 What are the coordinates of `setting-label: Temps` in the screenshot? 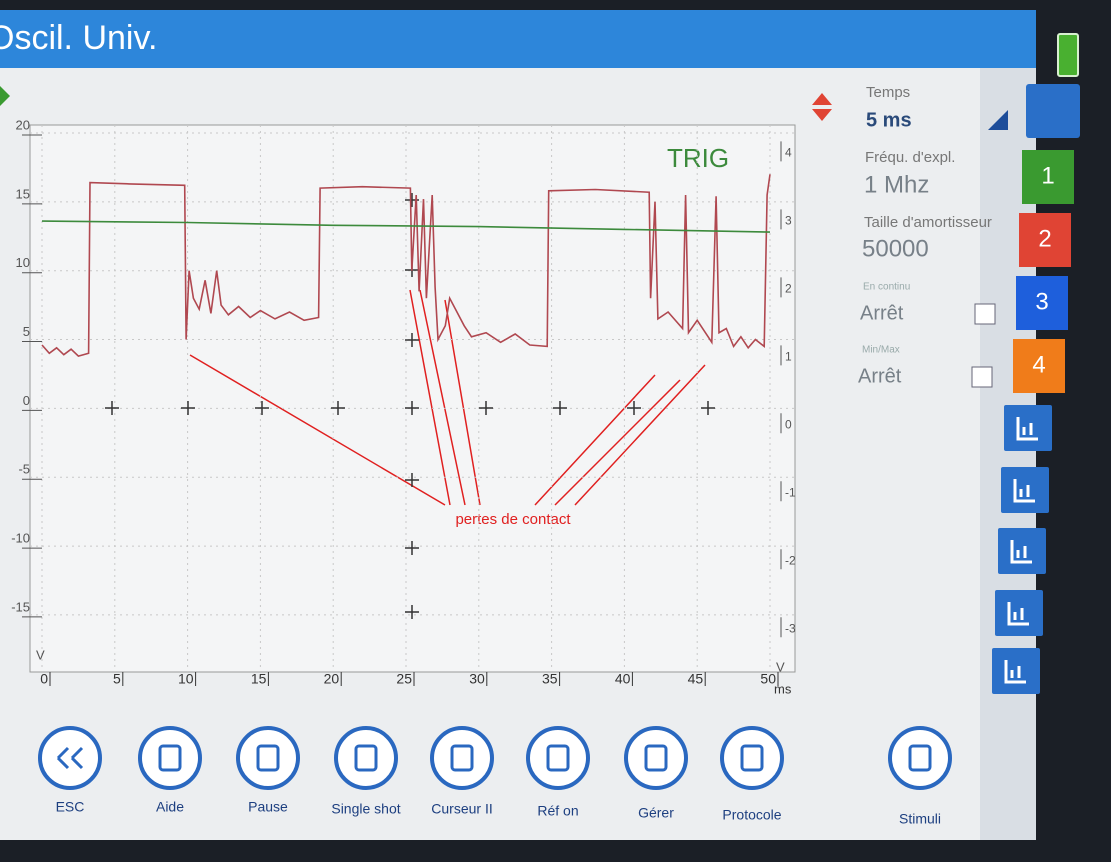 It's located at (888, 92).